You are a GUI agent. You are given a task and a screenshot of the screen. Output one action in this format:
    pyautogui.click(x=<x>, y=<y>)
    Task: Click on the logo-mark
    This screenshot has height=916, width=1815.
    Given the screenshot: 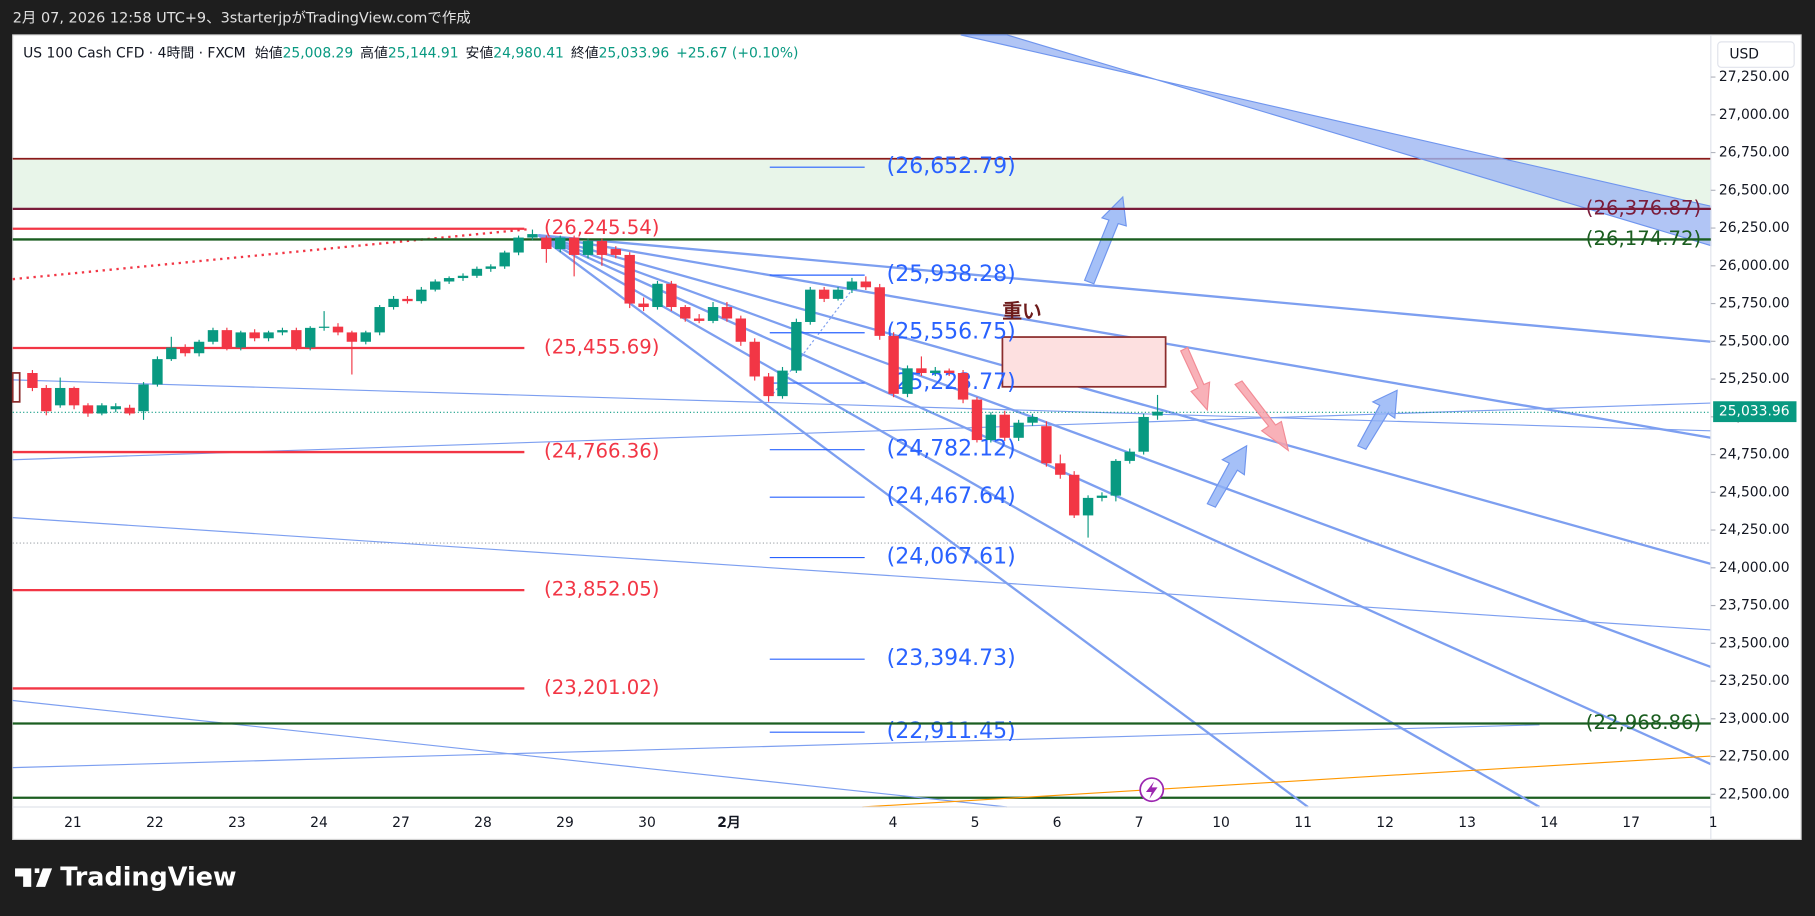 What is the action you would take?
    pyautogui.click(x=34, y=877)
    